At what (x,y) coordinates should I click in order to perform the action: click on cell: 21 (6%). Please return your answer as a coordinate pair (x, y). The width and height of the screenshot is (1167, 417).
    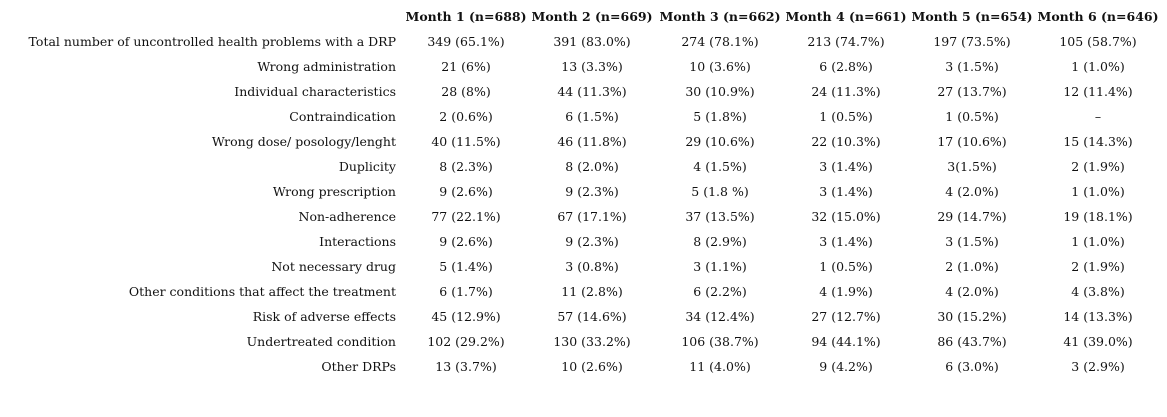
    Looking at the image, I should click on (466, 66).